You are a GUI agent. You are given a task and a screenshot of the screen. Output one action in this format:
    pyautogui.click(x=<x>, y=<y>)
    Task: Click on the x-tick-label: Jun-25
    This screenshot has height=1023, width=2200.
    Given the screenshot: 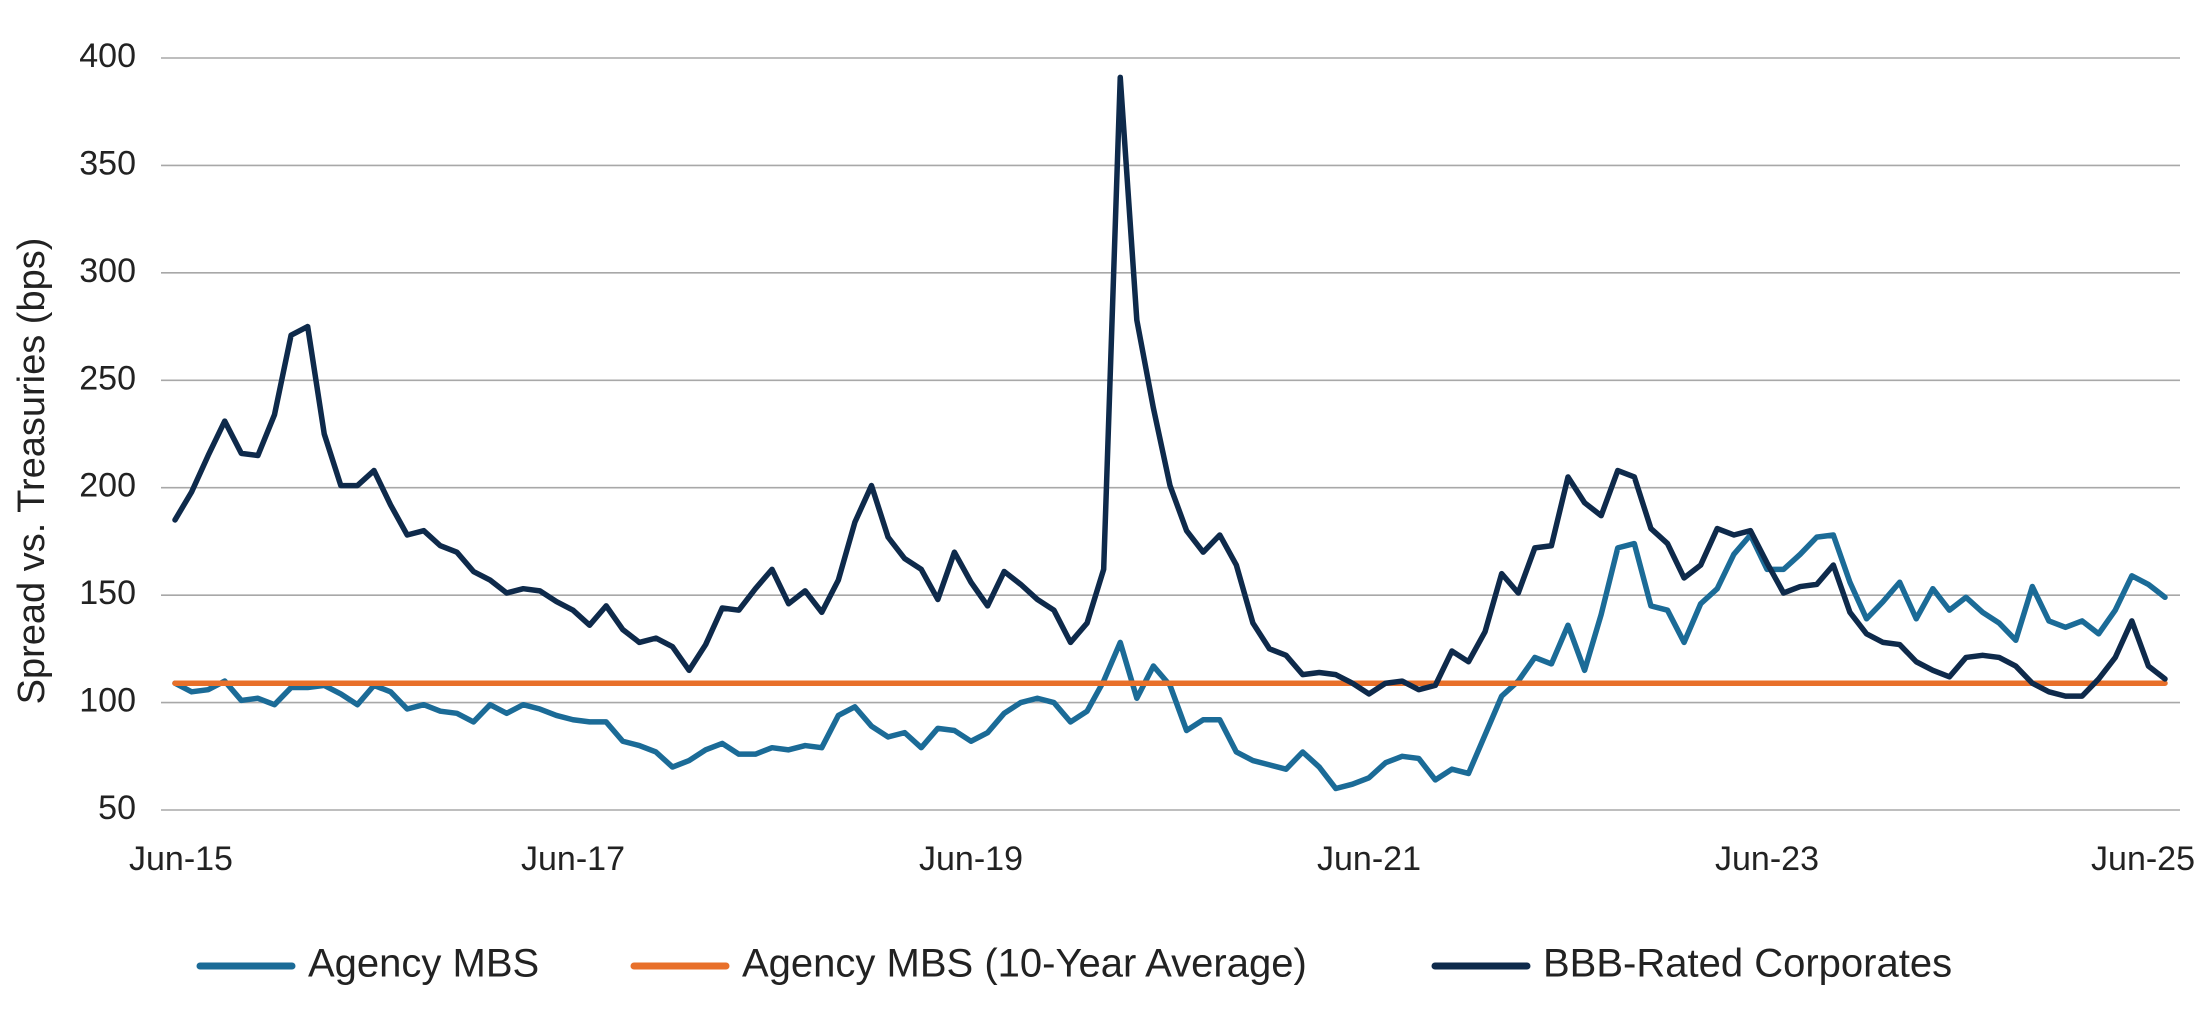 What is the action you would take?
    pyautogui.click(x=2143, y=859)
    